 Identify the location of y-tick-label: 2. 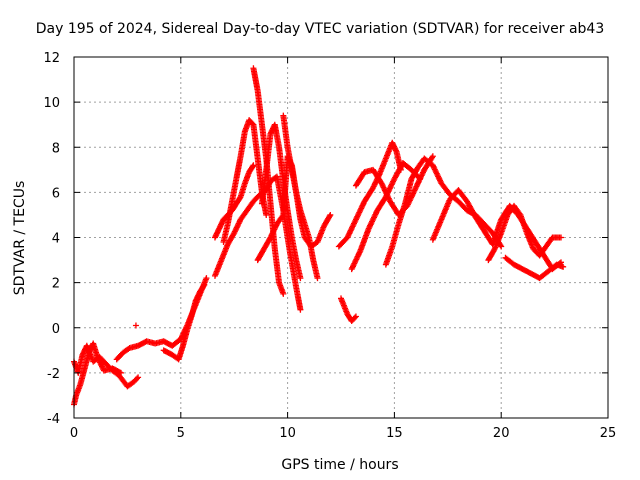
(56, 284).